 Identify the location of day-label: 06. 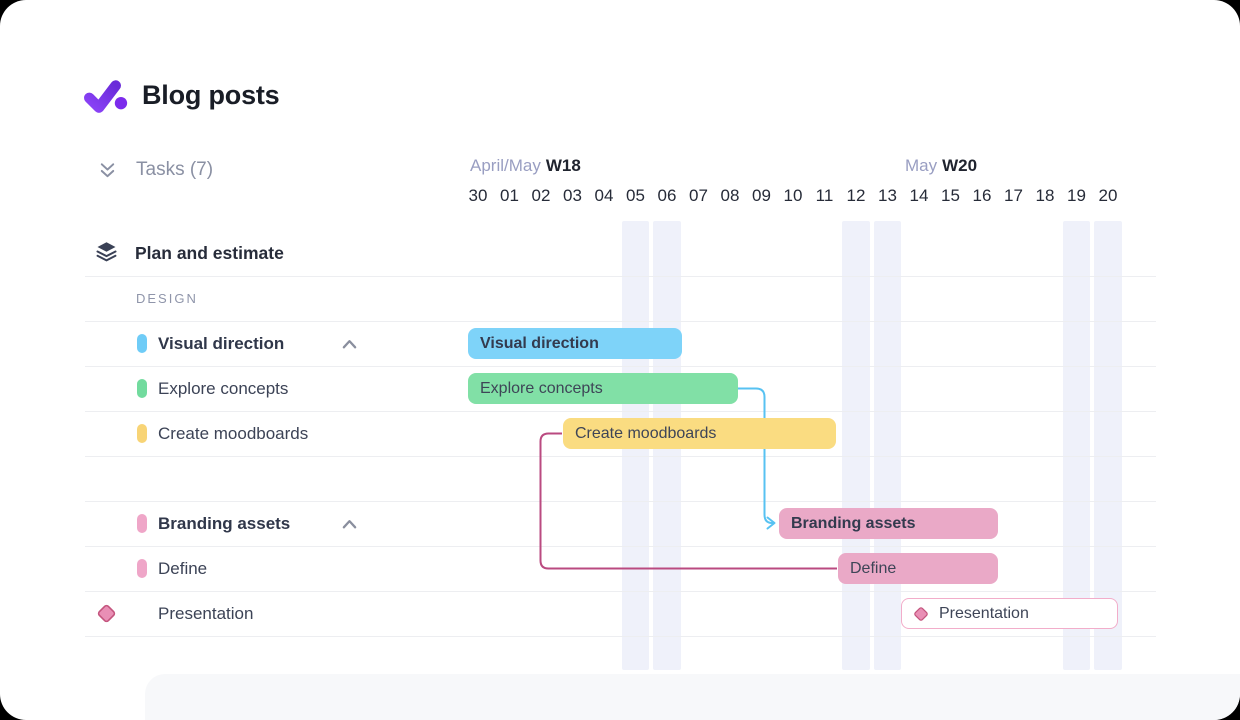
(667, 195).